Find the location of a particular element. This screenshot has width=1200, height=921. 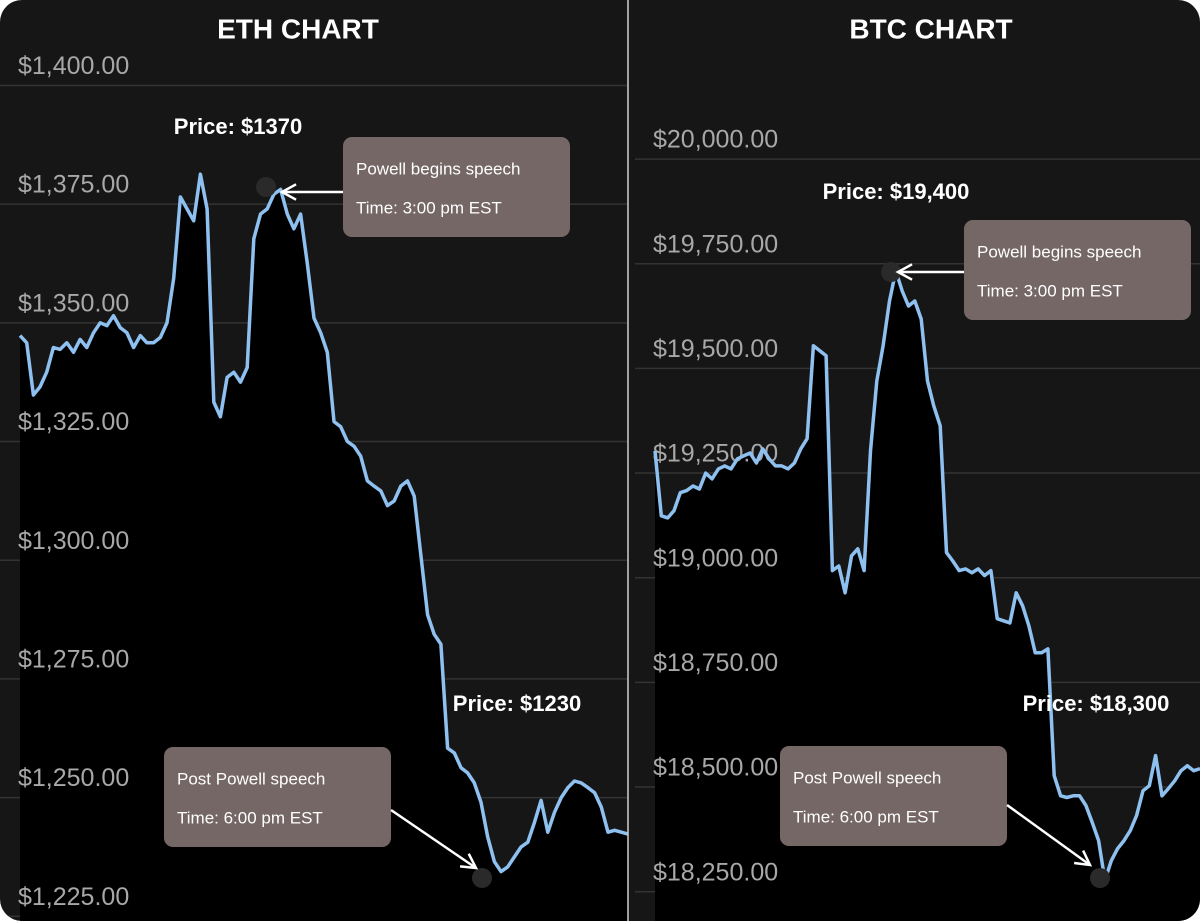

y-tick-label: $1,275.00 is located at coordinates (73, 659).